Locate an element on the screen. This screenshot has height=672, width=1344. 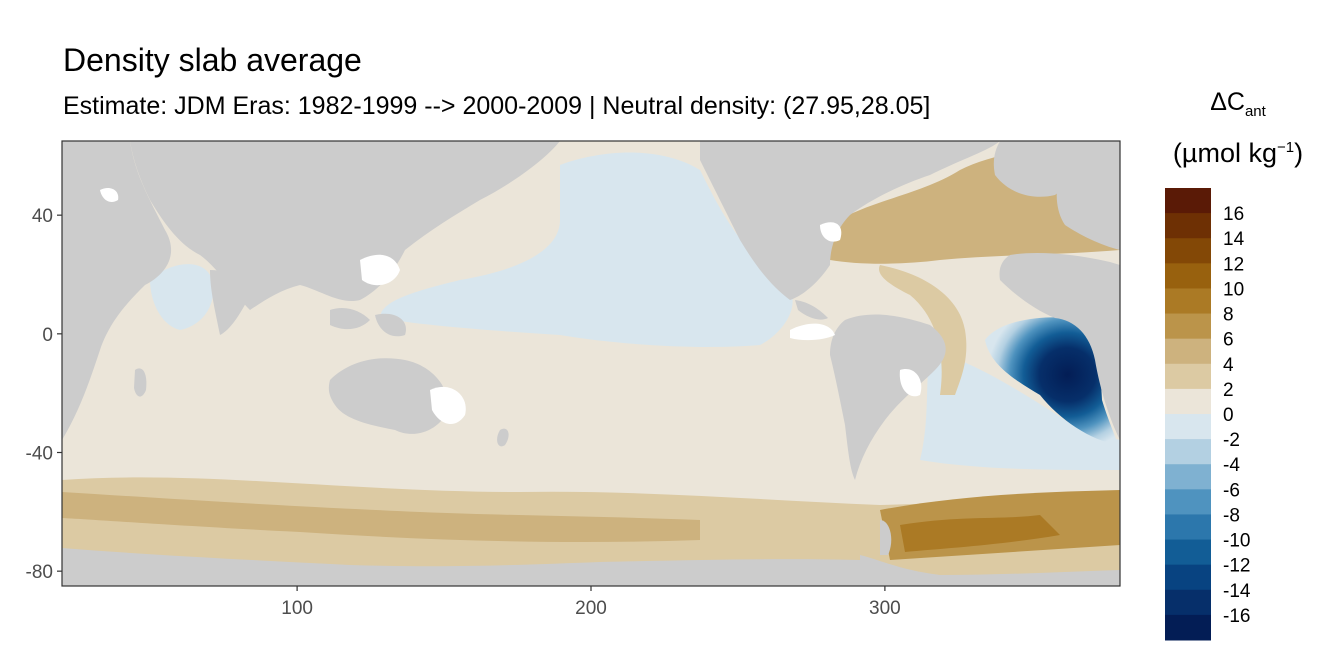
eastern-south-atlantic-negative is located at coordinates (1051, 381).